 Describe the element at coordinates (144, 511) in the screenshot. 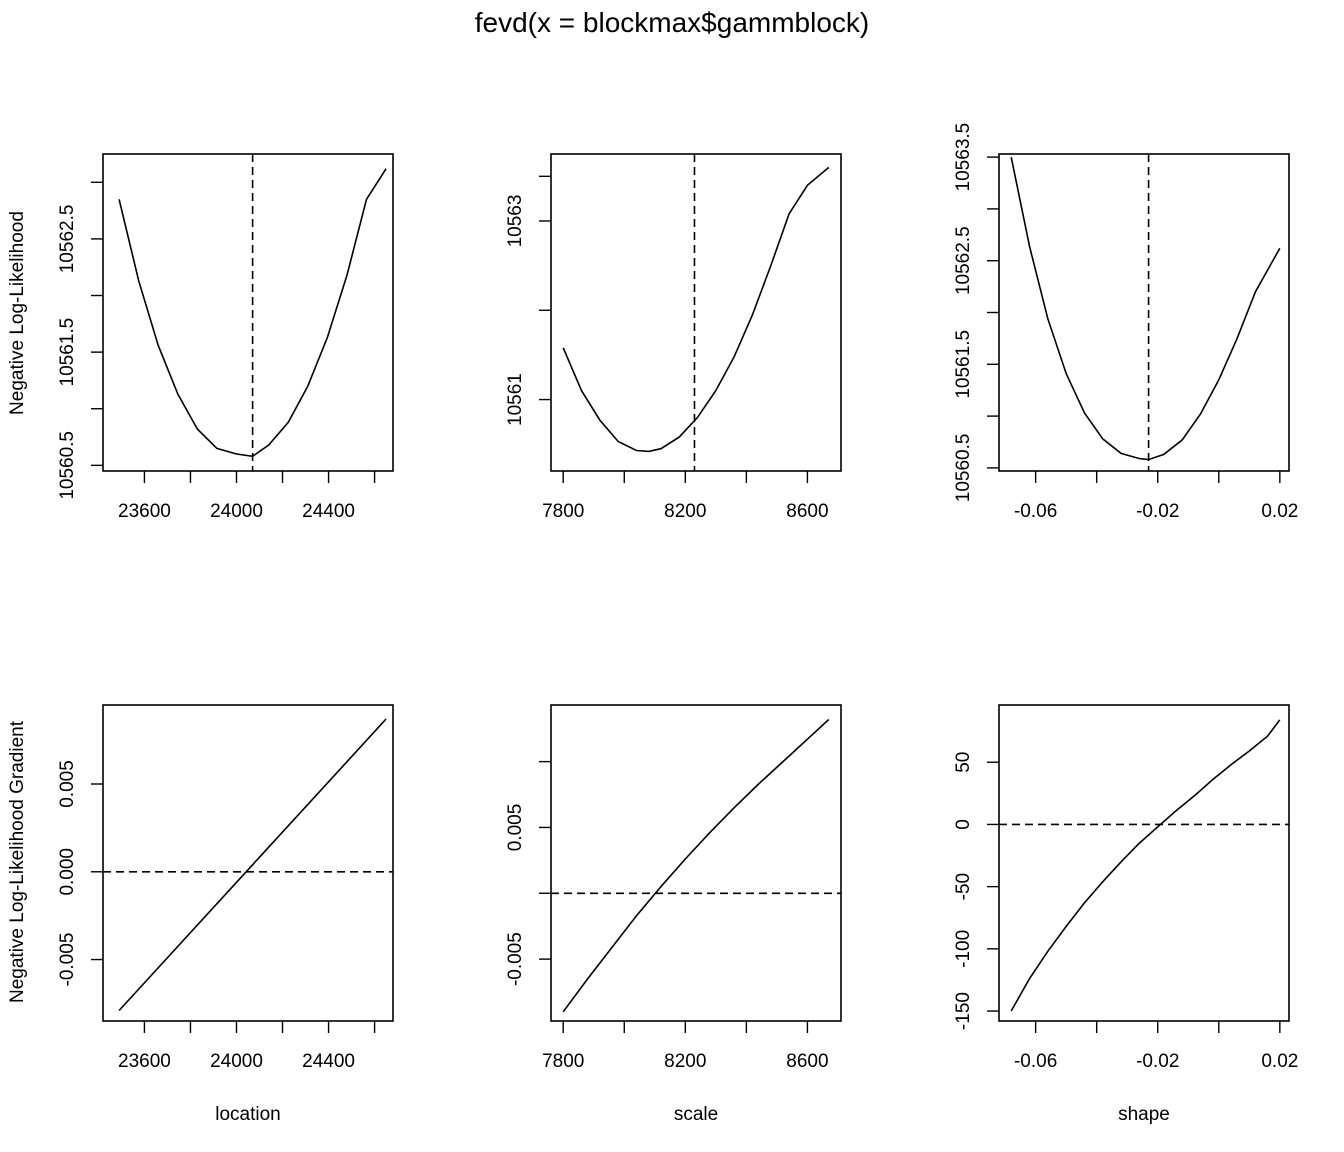

I see `panel-nll-location-x-tick-label: 23600` at that location.